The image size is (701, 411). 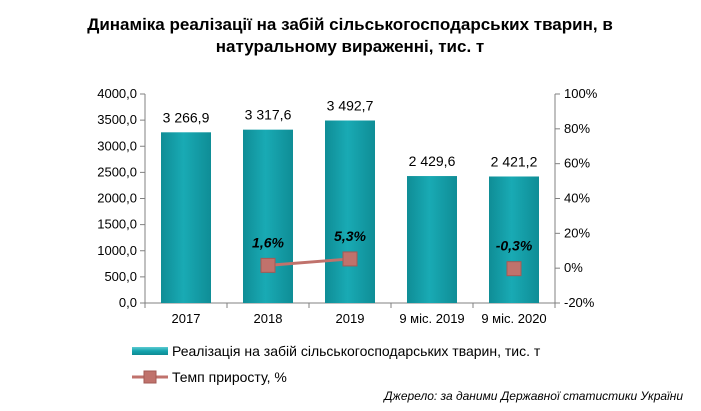 I want to click on bar-value-label: 2 421,2, so click(x=514, y=161).